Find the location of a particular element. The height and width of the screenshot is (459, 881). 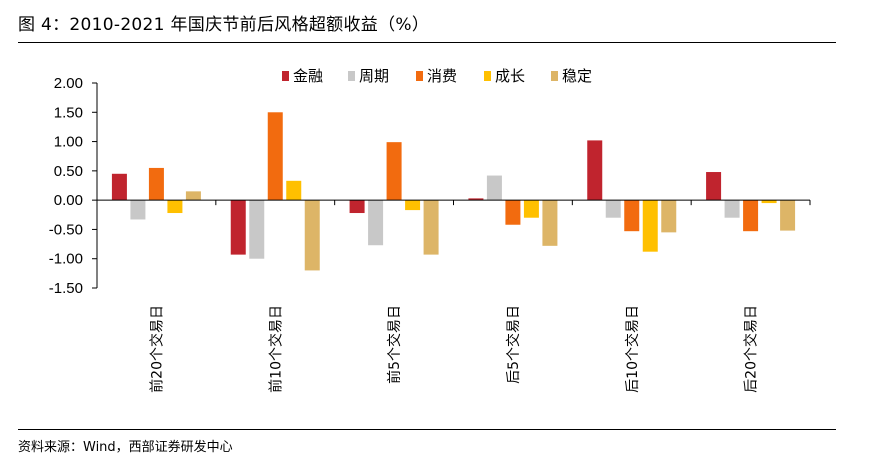

bar-金融-前20个交易日 is located at coordinates (119, 187).